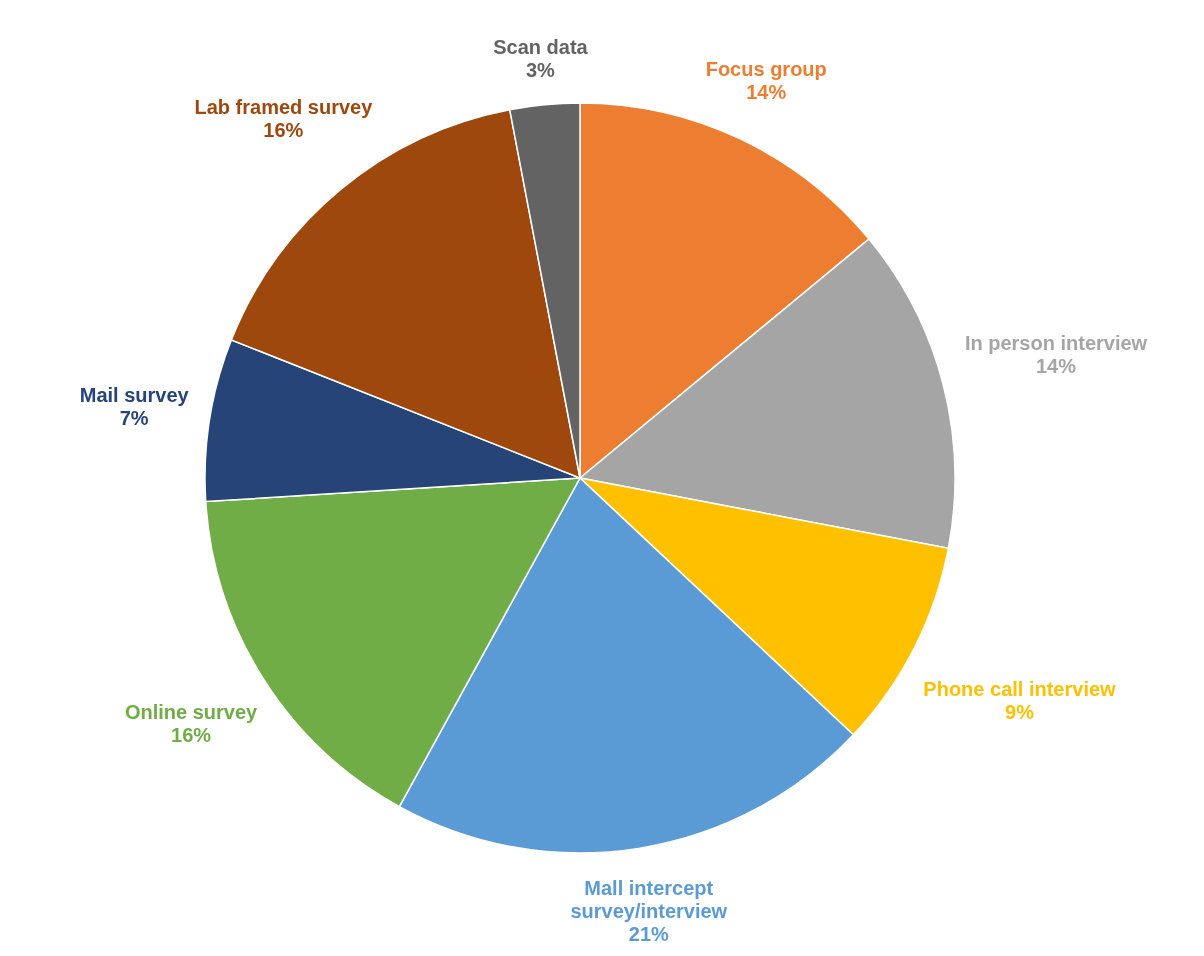 Image resolution: width=1204 pixels, height=956 pixels. I want to click on slice-label: Scan data, so click(541, 46).